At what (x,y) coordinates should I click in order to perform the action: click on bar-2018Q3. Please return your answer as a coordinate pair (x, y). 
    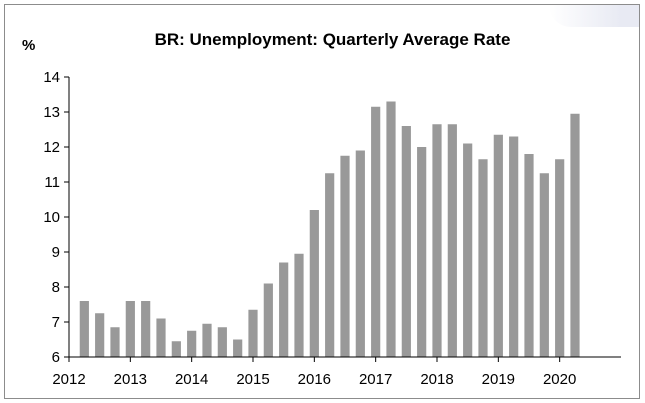
    Looking at the image, I should click on (483, 258).